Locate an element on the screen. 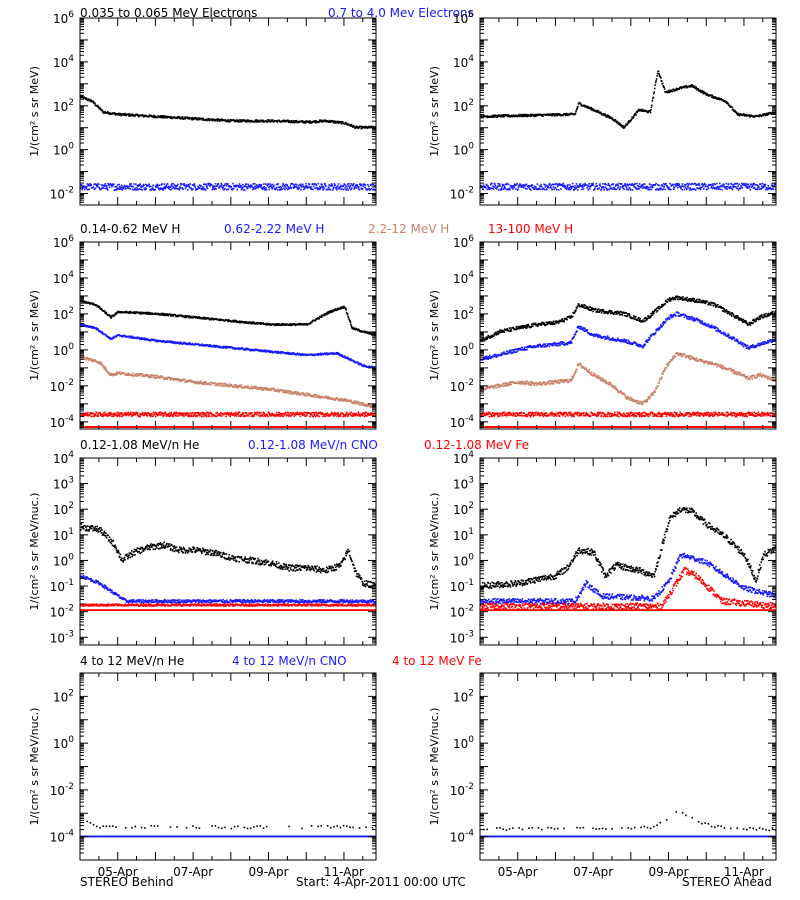  legend-label: 0.035 to 0.065 MeV Electrons is located at coordinates (168, 13).